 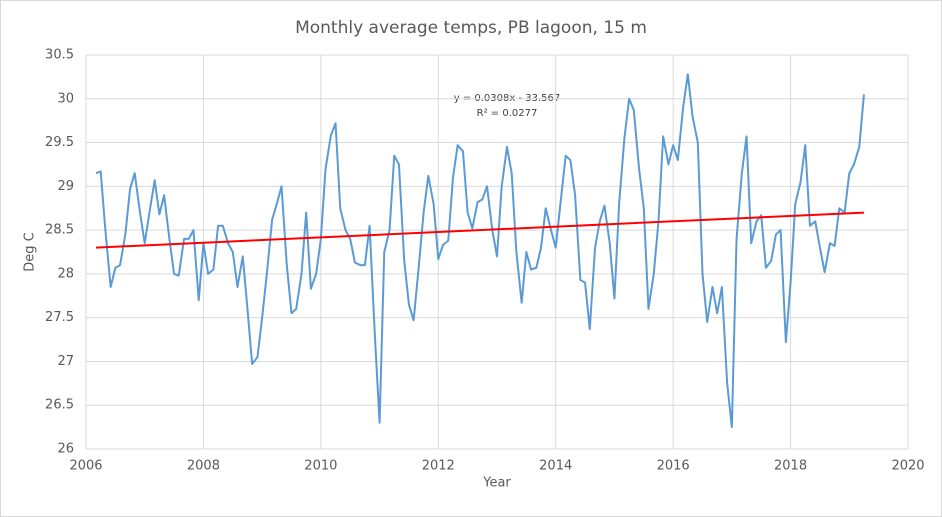 I want to click on y-tick-label: 28.5, so click(x=59, y=230).